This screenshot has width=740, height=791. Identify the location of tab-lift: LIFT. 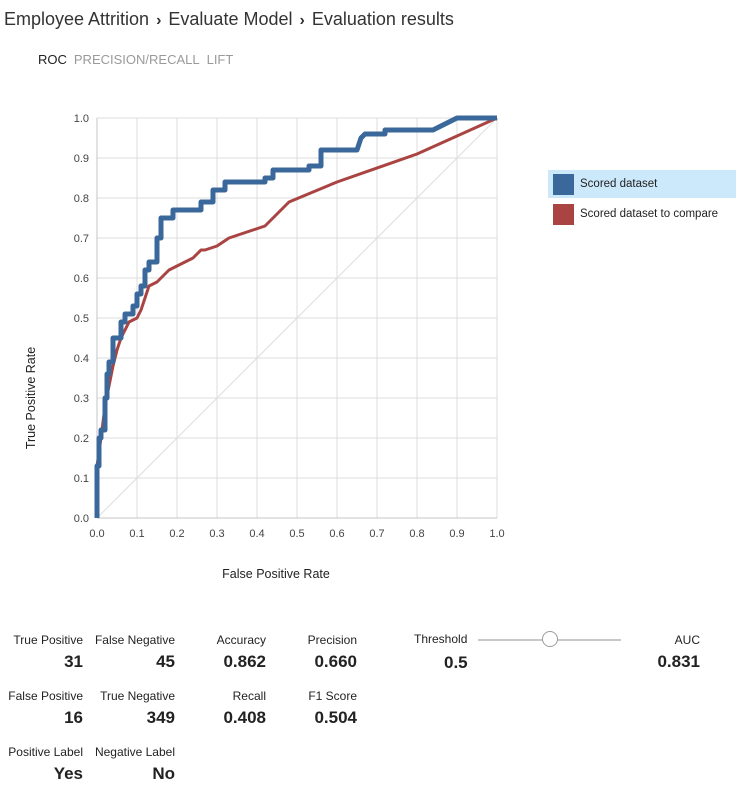
(220, 59).